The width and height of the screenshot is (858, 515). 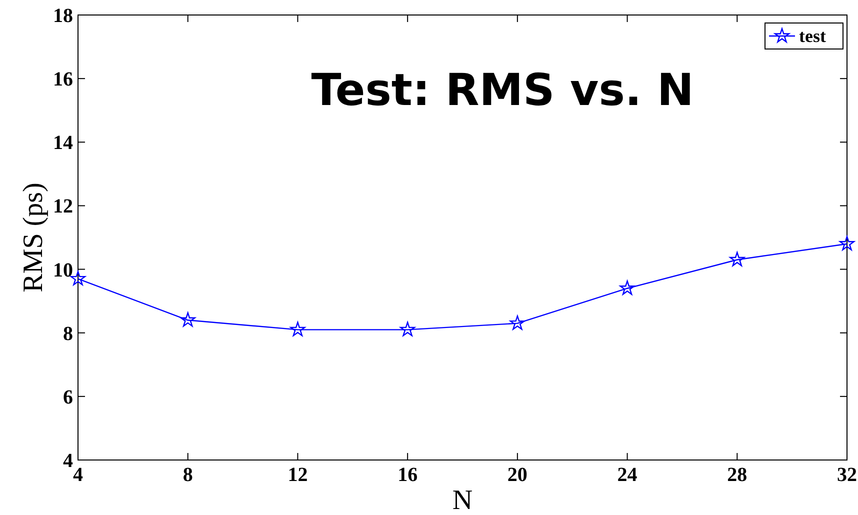 I want to click on text: Test: RMS vs. N, so click(x=502, y=90).